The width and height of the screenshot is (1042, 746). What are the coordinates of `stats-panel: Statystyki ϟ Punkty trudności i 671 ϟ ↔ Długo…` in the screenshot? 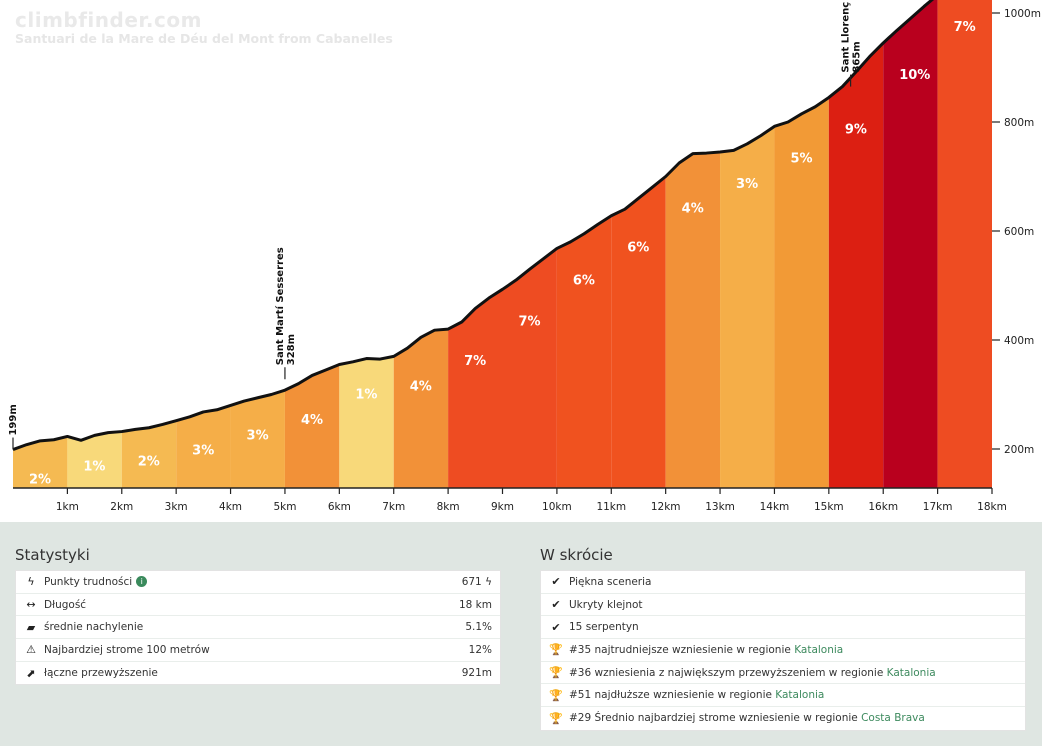 It's located at (258, 614).